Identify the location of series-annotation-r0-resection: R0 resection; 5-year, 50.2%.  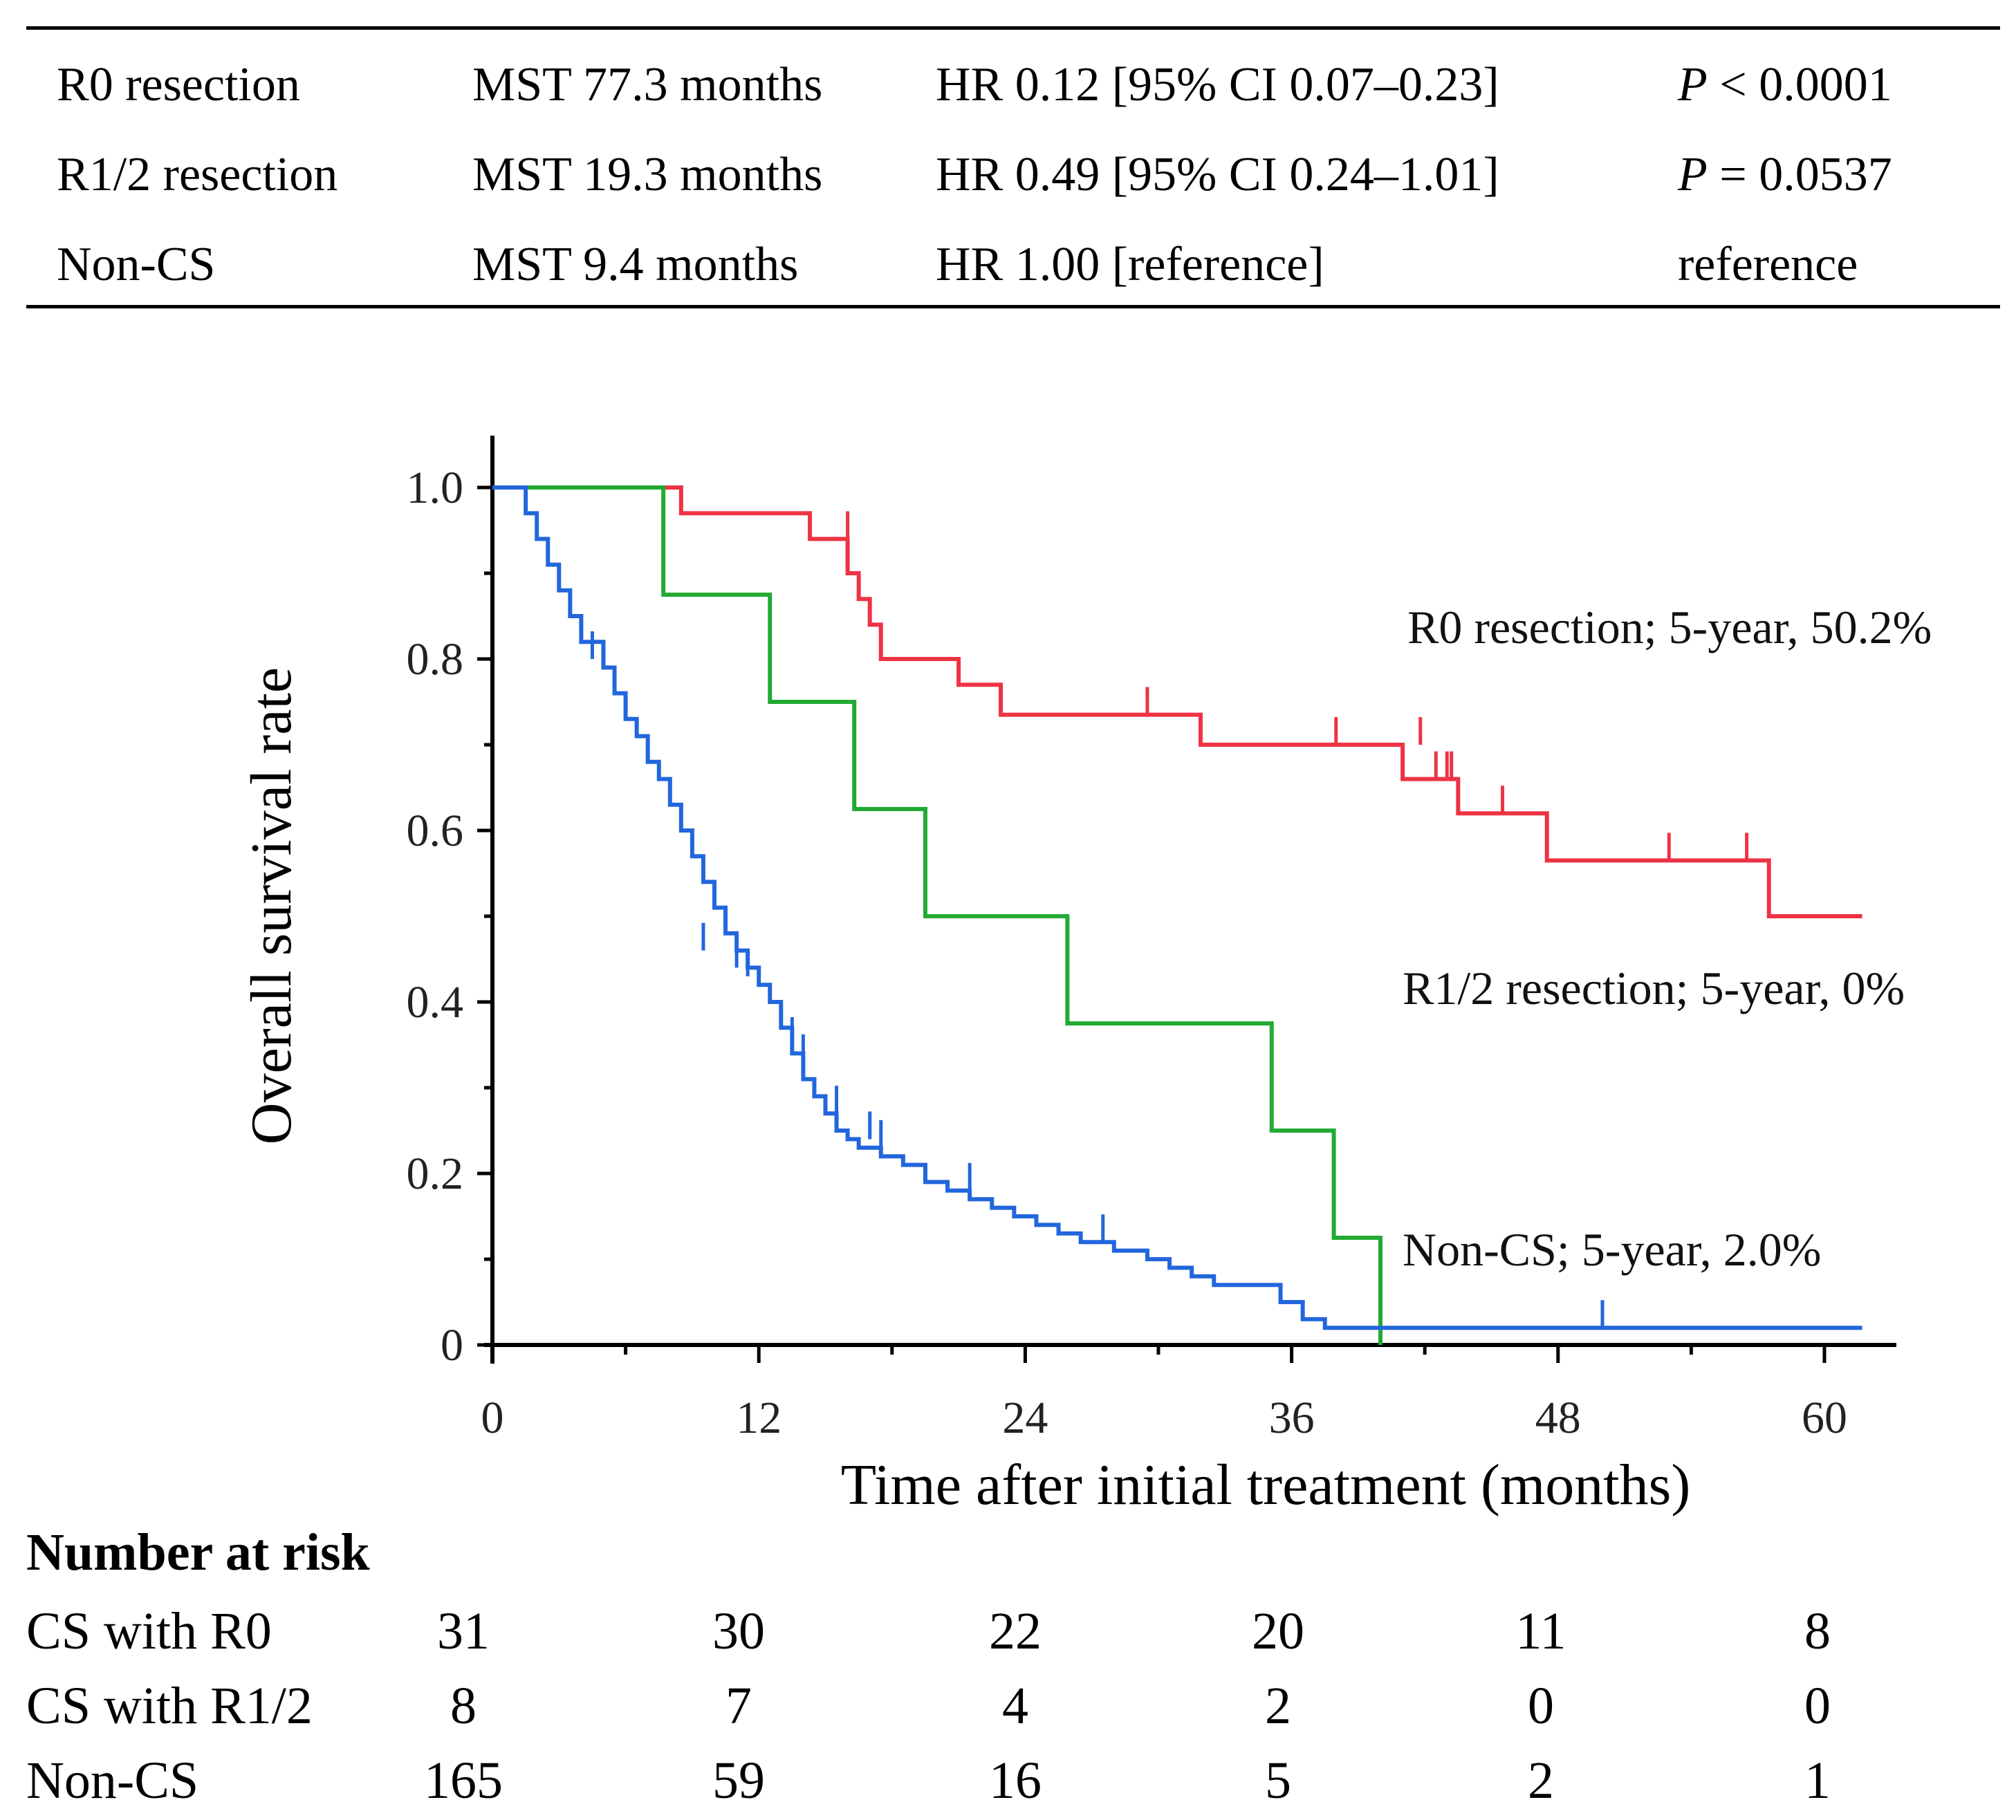
(1669, 627).